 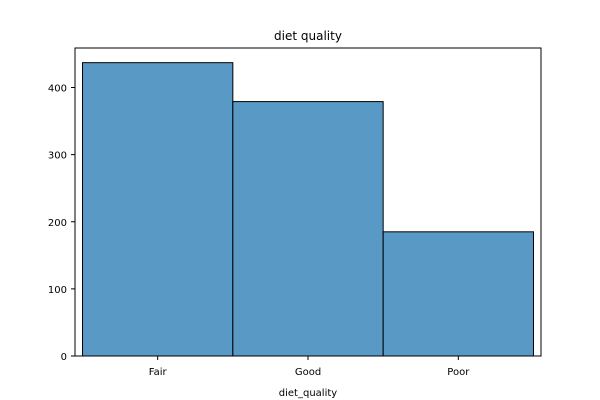 What do you see at coordinates (64, 357) in the screenshot?
I see `y-tick-label: 0` at bounding box center [64, 357].